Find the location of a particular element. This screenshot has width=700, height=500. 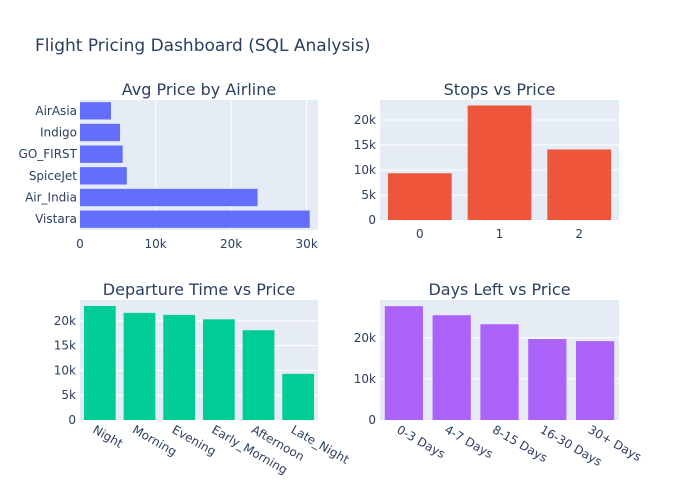

bar-16-30-days is located at coordinates (547, 379).